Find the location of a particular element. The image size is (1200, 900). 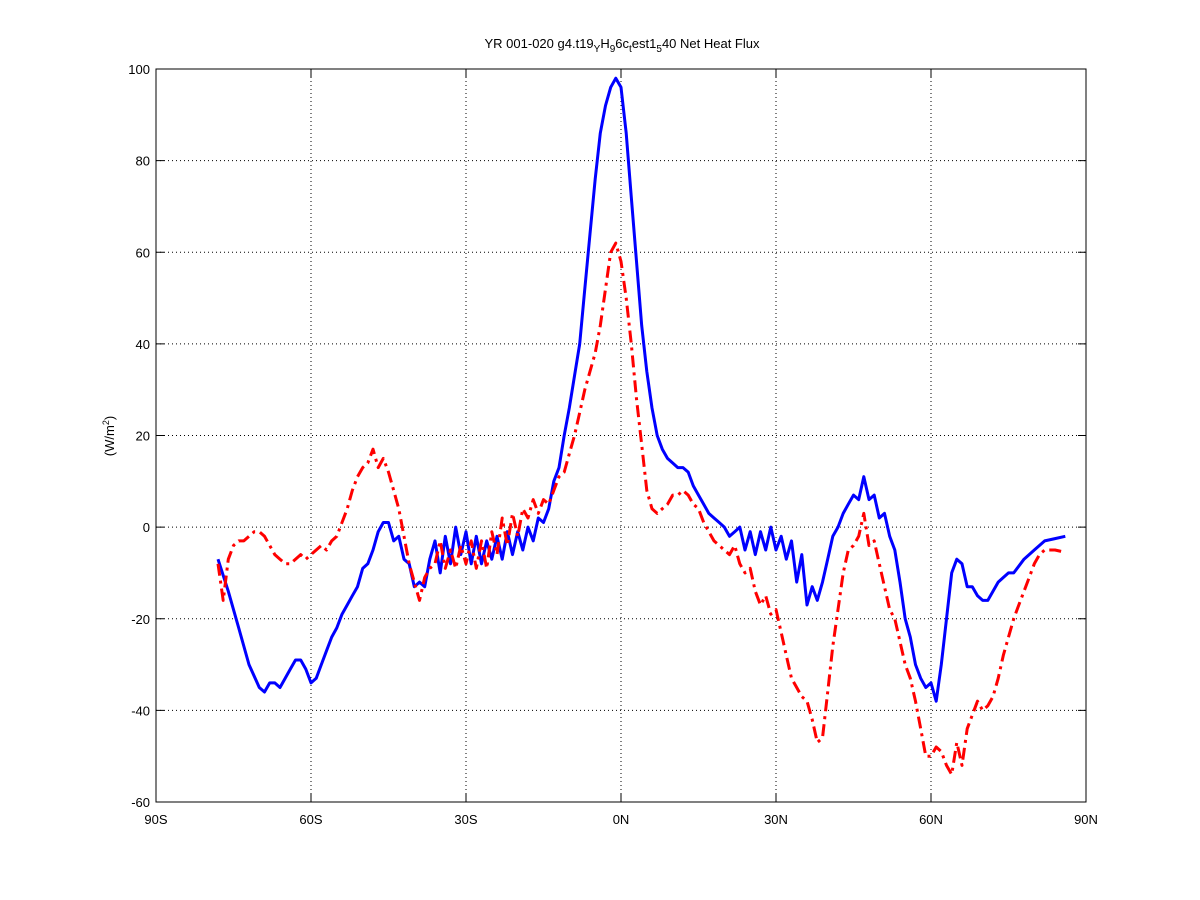

x-tick-label: 60N is located at coordinates (931, 819).